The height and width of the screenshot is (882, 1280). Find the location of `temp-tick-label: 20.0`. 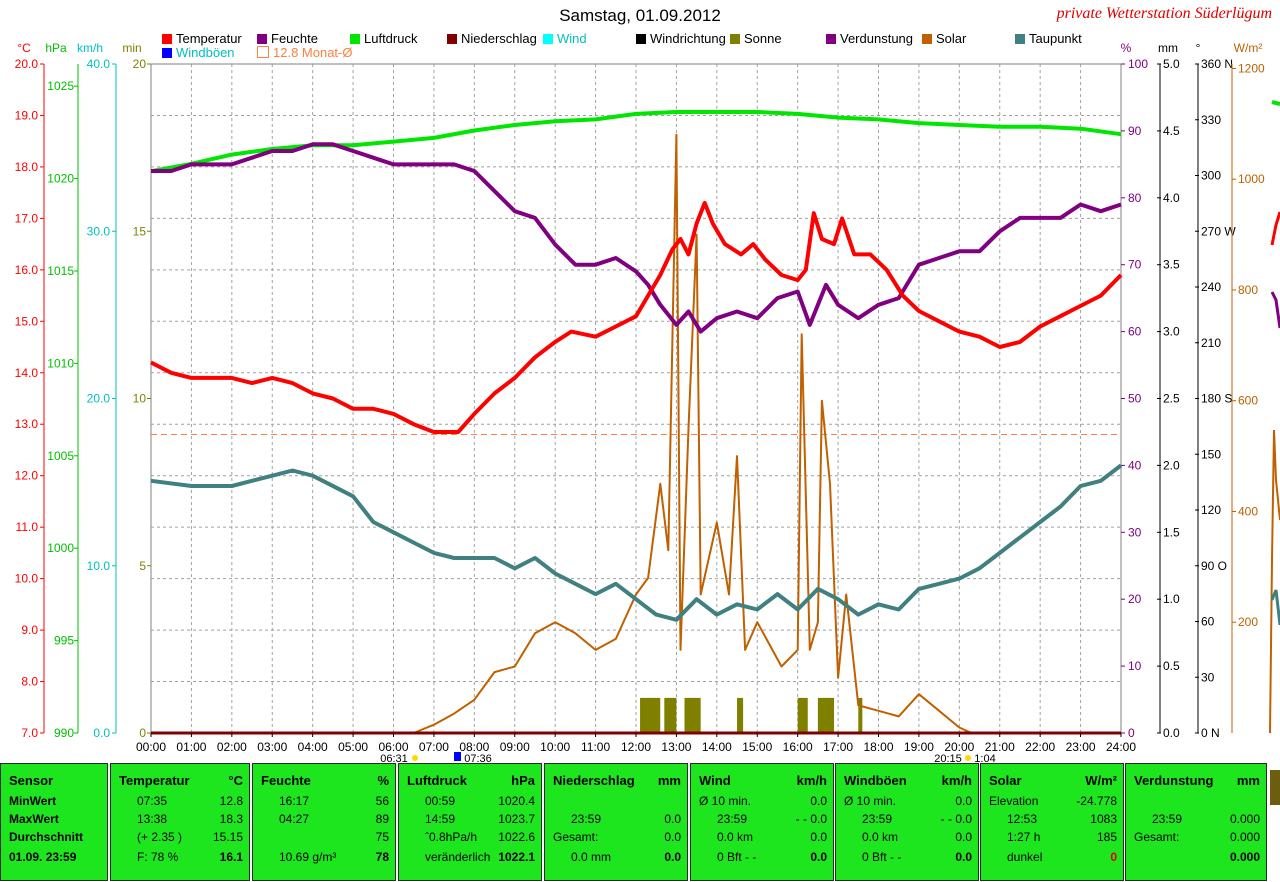

temp-tick-label: 20.0 is located at coordinates (27, 64).